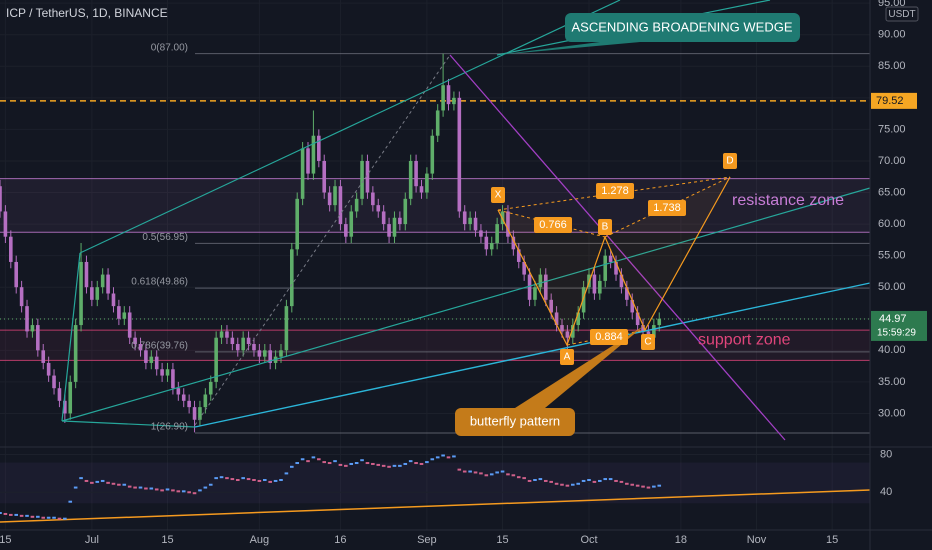  What do you see at coordinates (892, 413) in the screenshot?
I see `y-tick-label: 30.00` at bounding box center [892, 413].